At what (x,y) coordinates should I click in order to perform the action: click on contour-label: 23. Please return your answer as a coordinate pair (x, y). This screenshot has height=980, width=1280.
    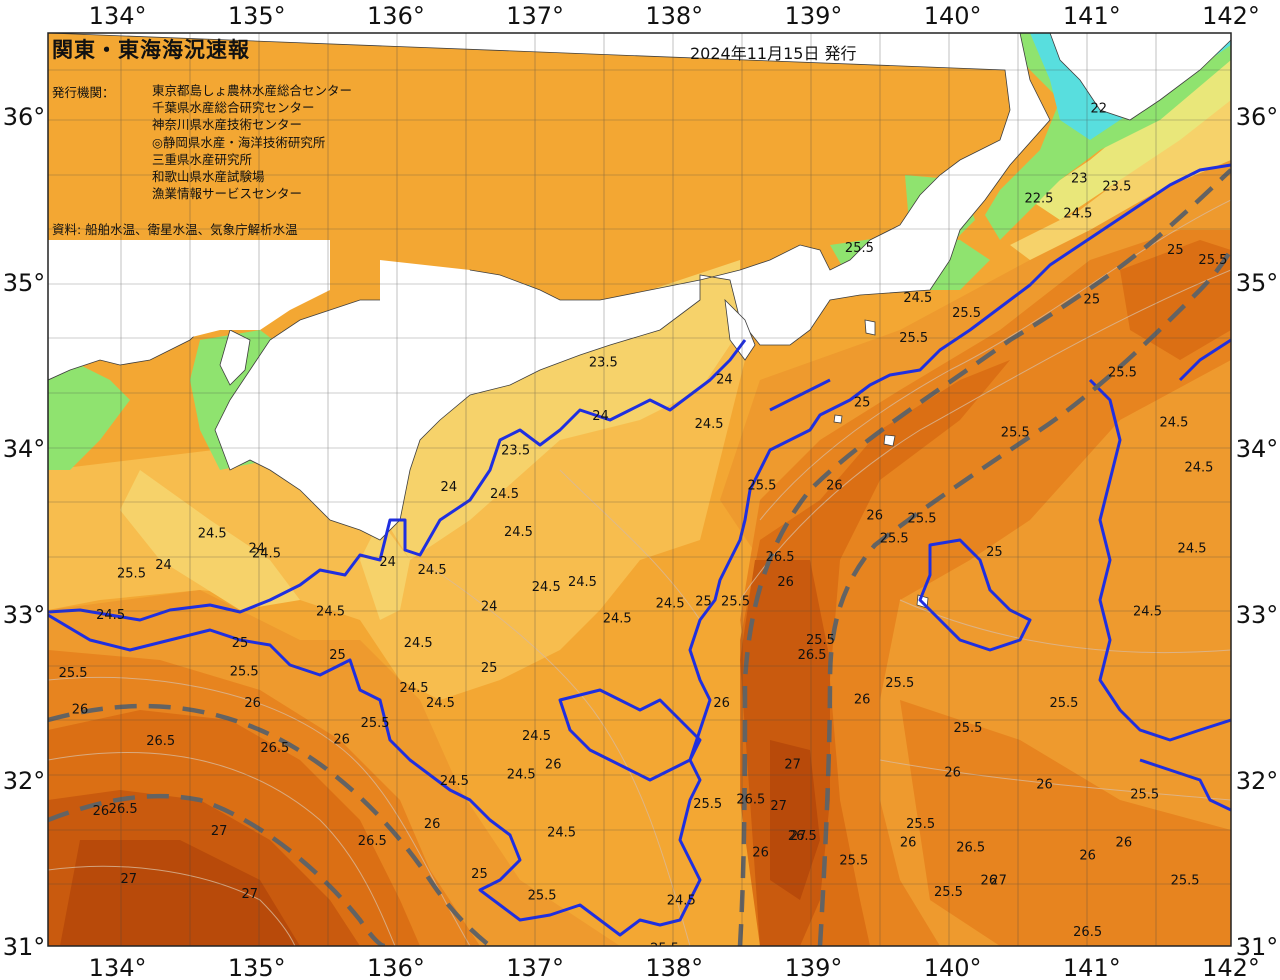
    Looking at the image, I should click on (1079, 178).